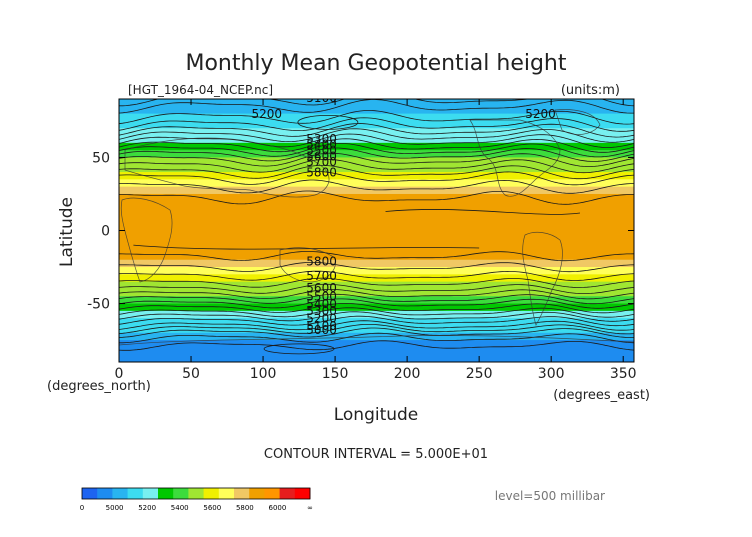 The width and height of the screenshot is (752, 537). I want to click on coastline-north-america, so click(515, 158).